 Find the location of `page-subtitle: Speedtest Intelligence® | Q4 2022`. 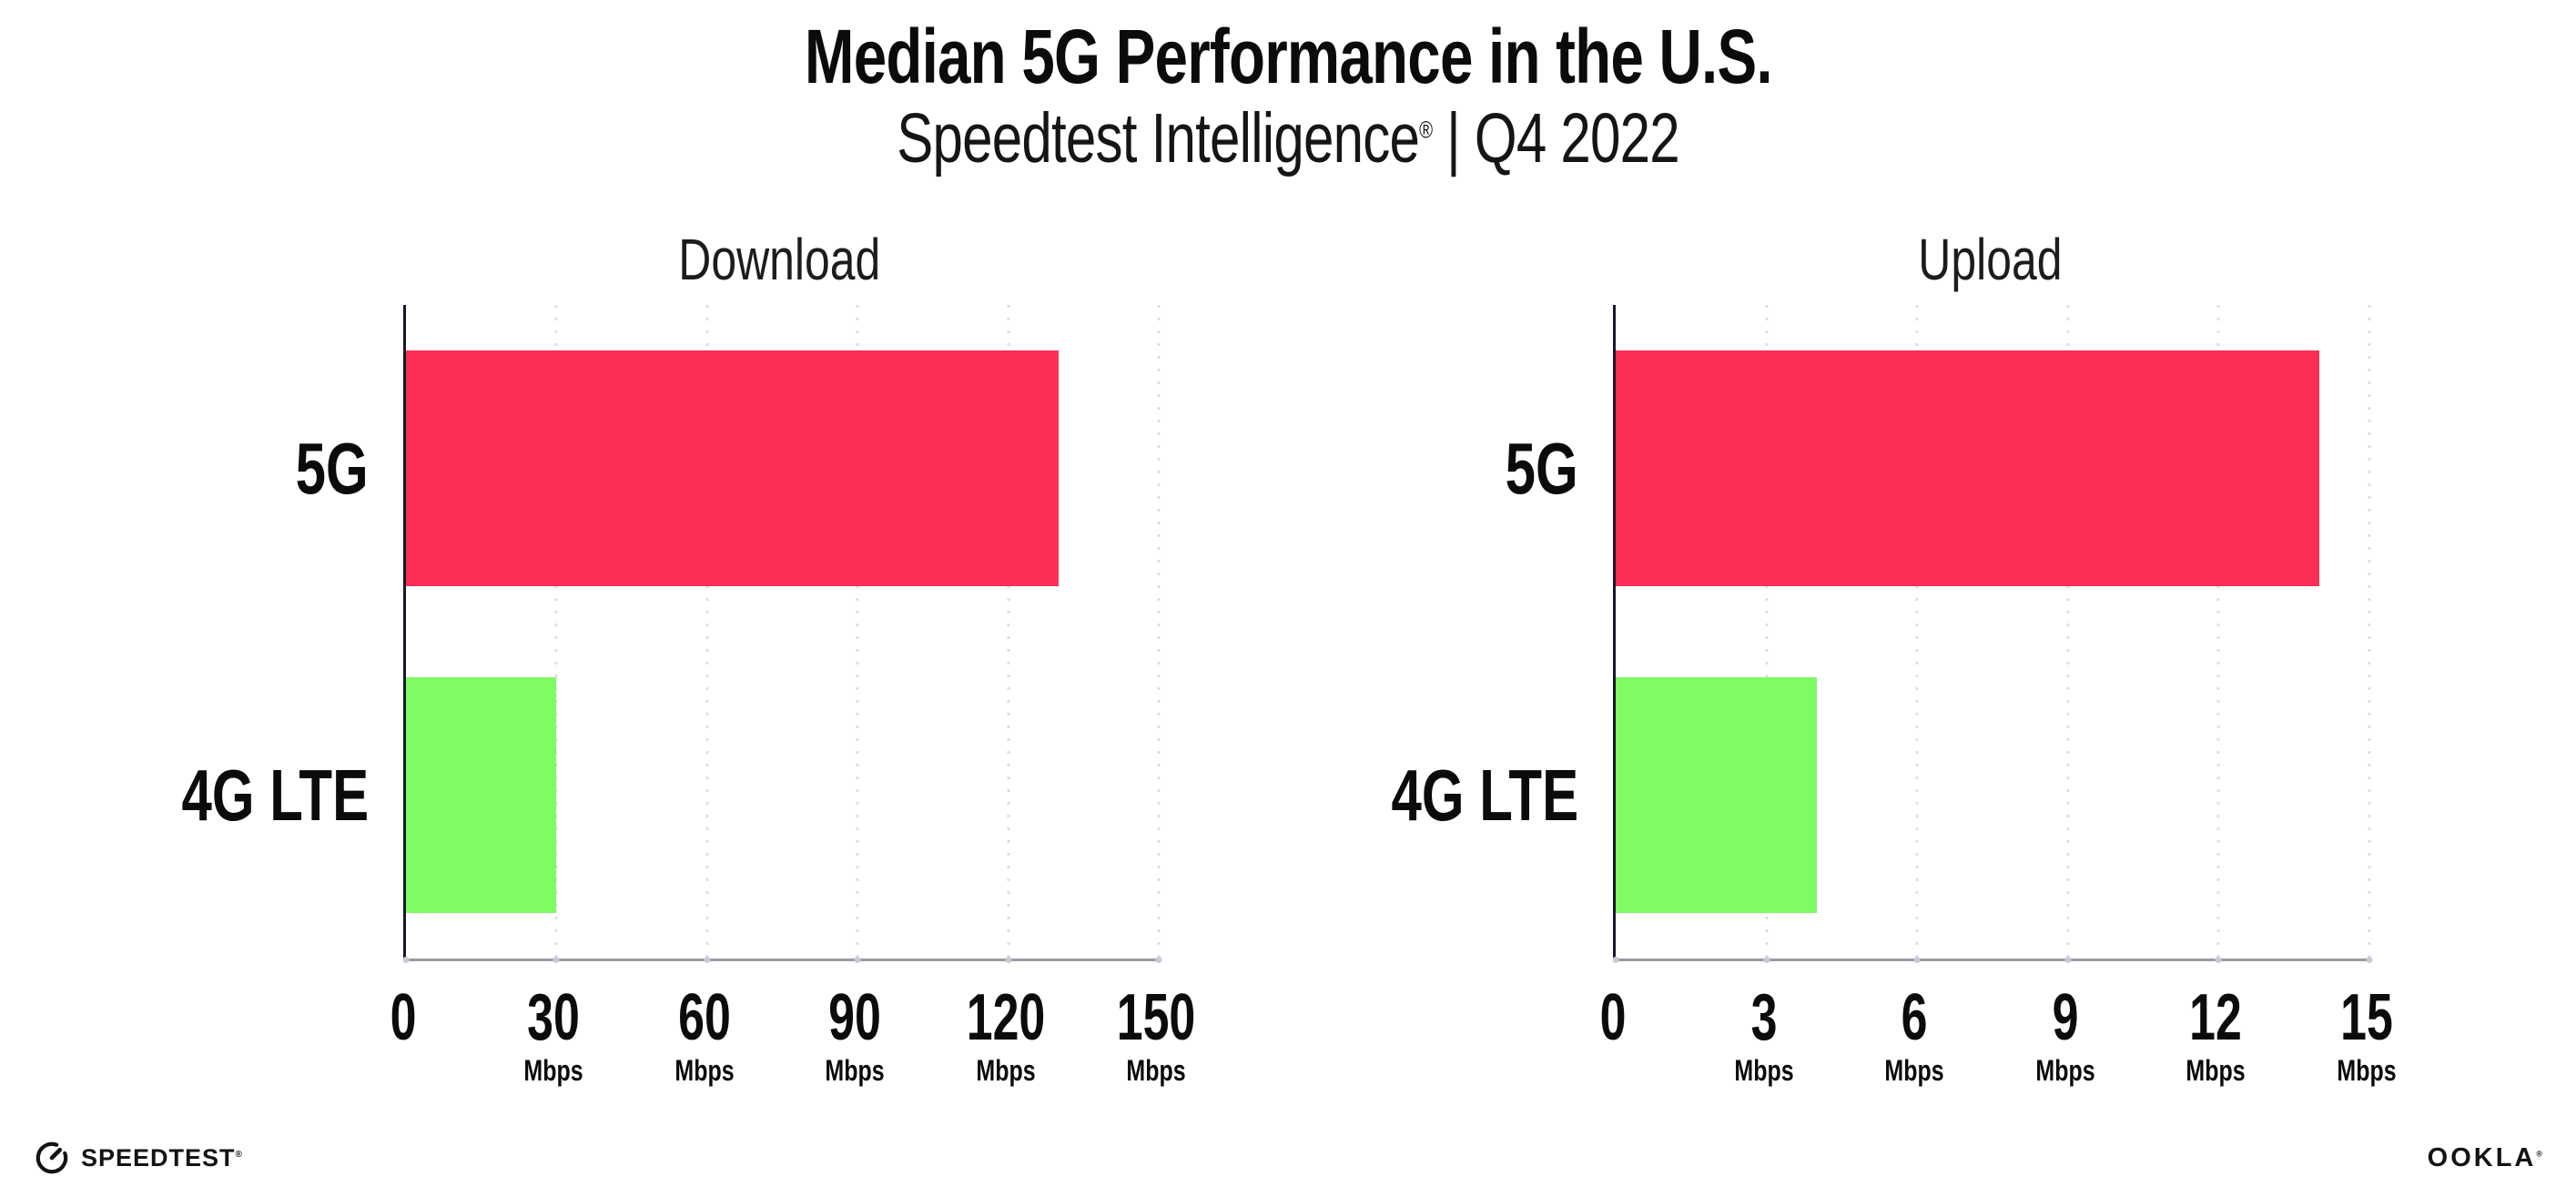

page-subtitle: Speedtest Intelligence® | Q4 2022 is located at coordinates (1288, 138).